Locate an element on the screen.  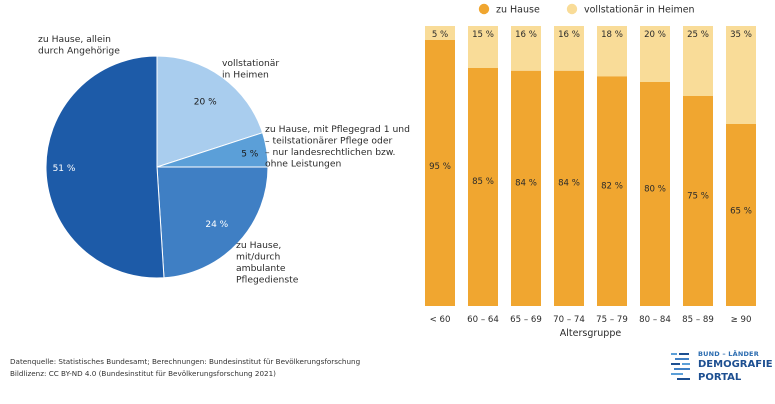
bar-value-label-heime: 5 % is located at coordinates (440, 35).